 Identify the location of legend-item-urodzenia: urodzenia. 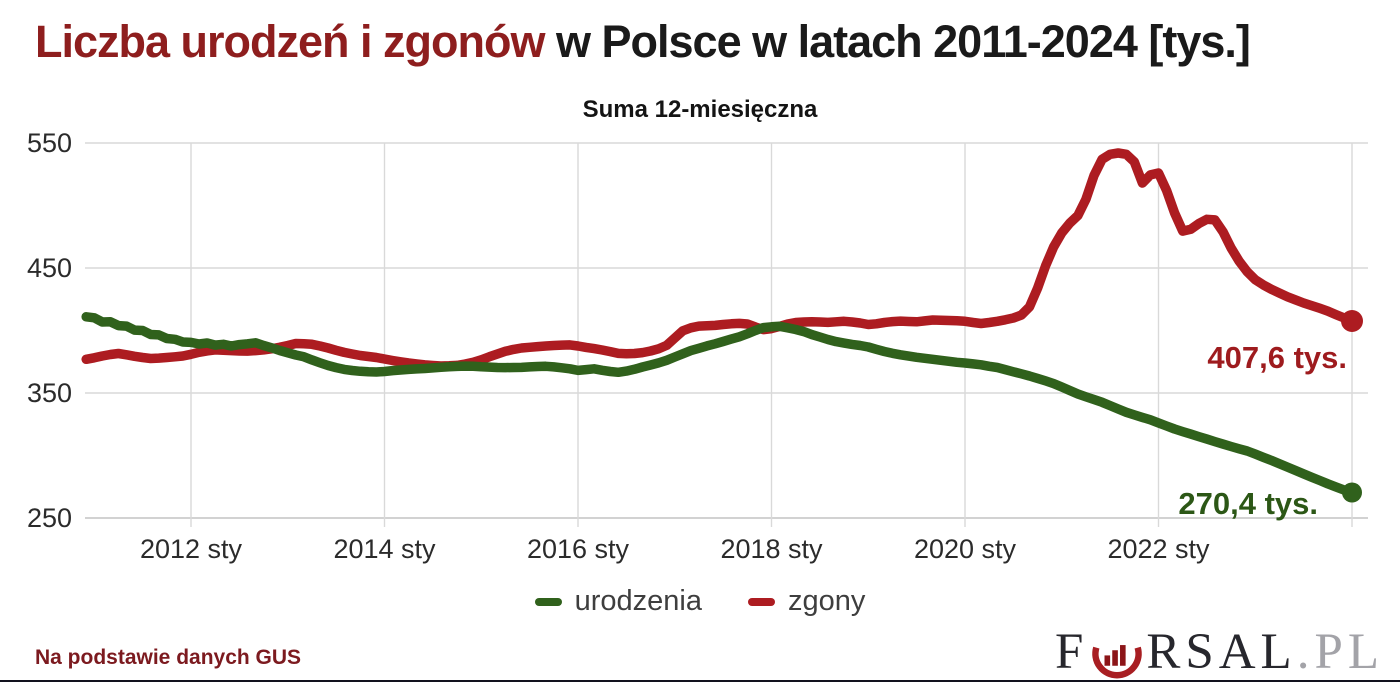
(618, 601).